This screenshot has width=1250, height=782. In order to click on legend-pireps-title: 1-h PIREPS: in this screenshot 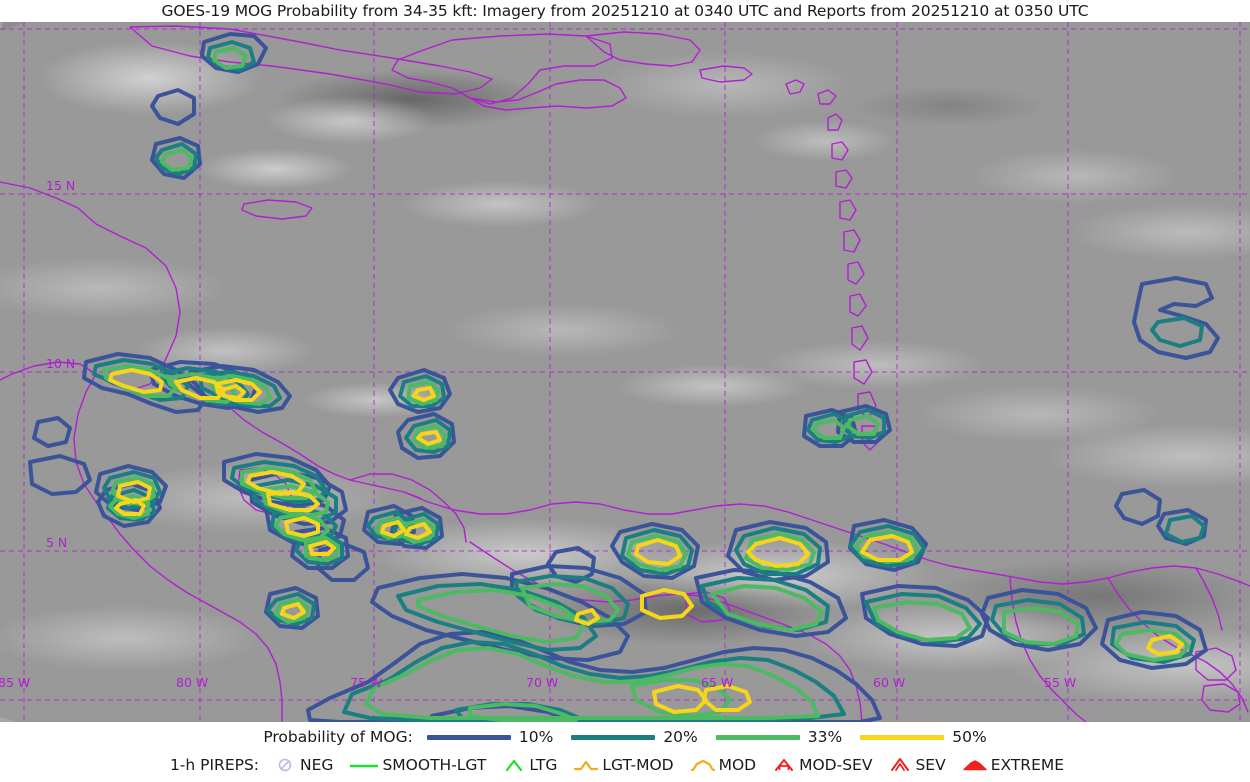, I will do `click(214, 765)`.